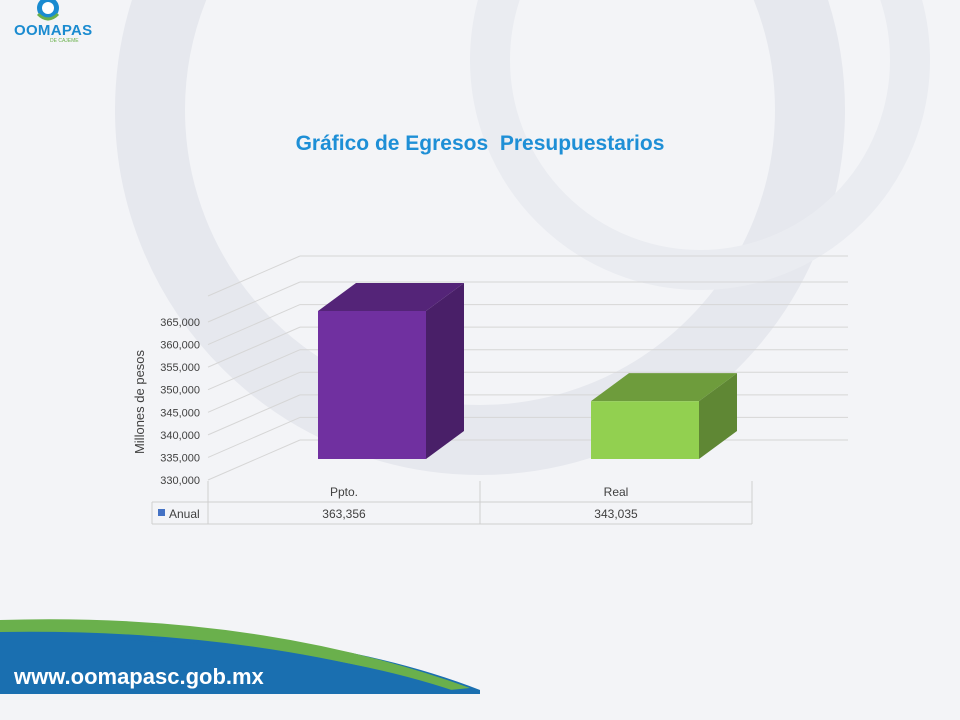 The image size is (960, 720). Describe the element at coordinates (139, 401) in the screenshot. I see `y-axis-label: Millones de pesos` at that location.